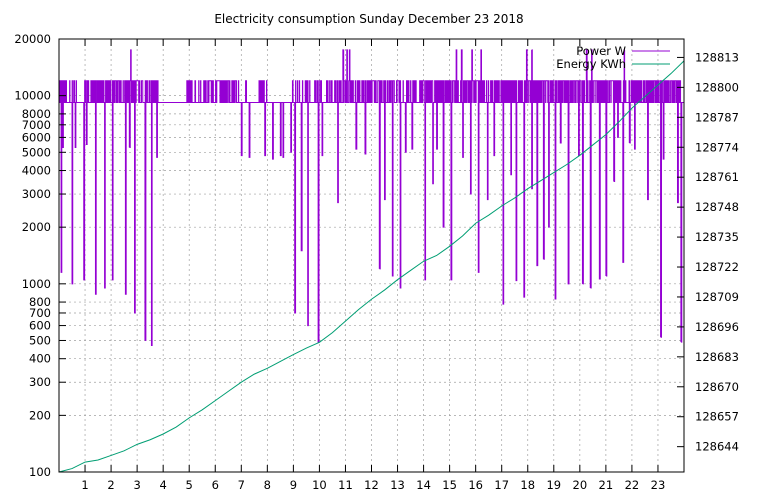 Image resolution: width=768 pixels, height=500 pixels. I want to click on right-axis-tick-label: 128709, so click(717, 297).